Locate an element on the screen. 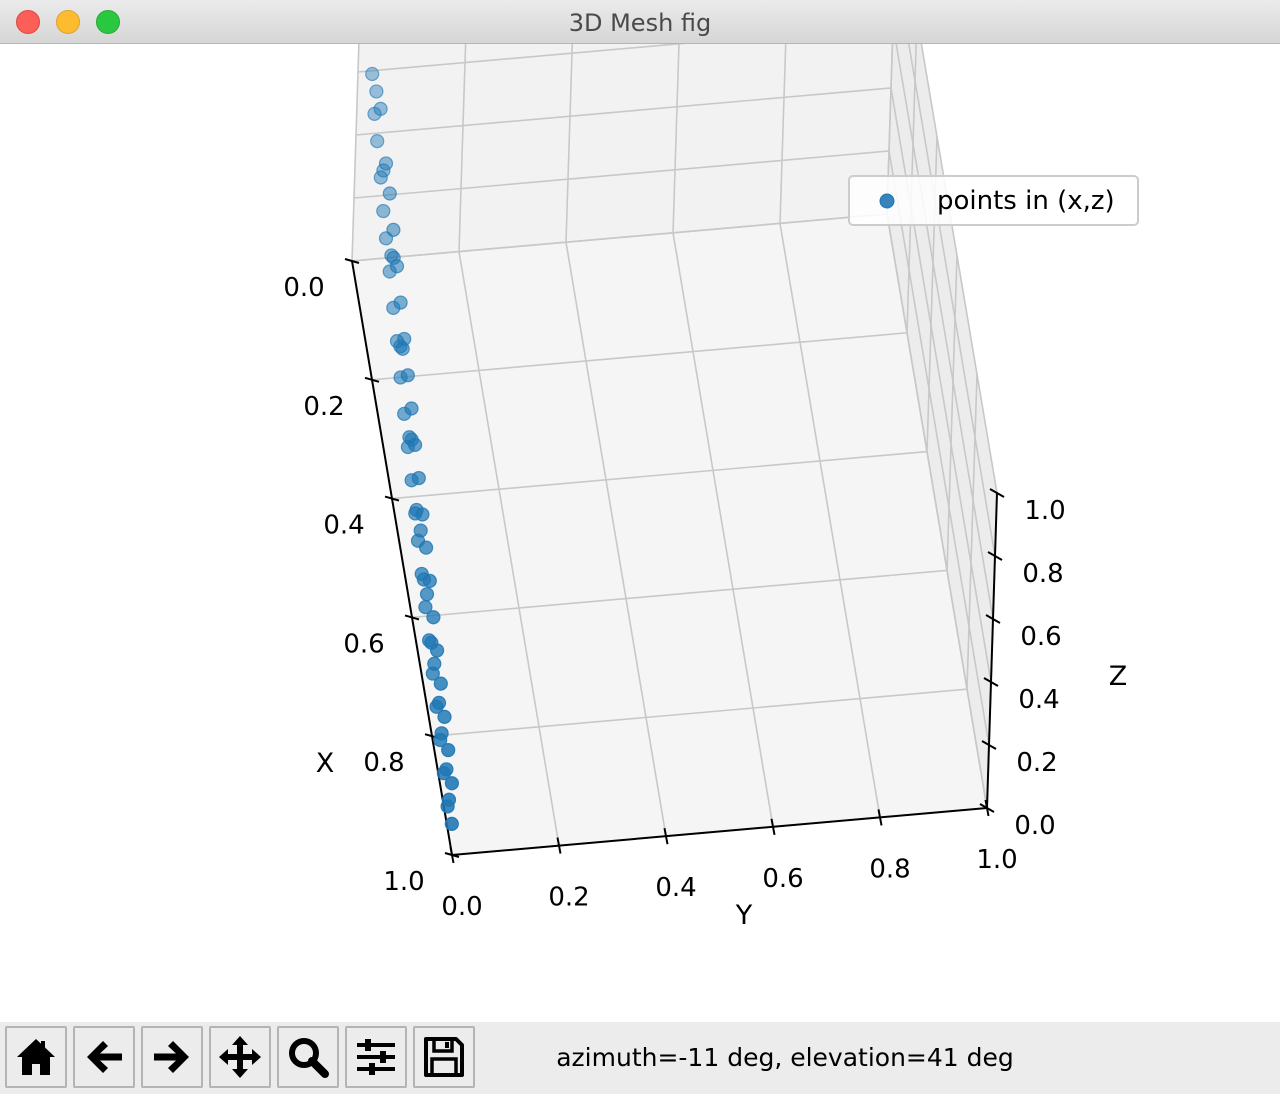  home-icon is located at coordinates (36, 1057).